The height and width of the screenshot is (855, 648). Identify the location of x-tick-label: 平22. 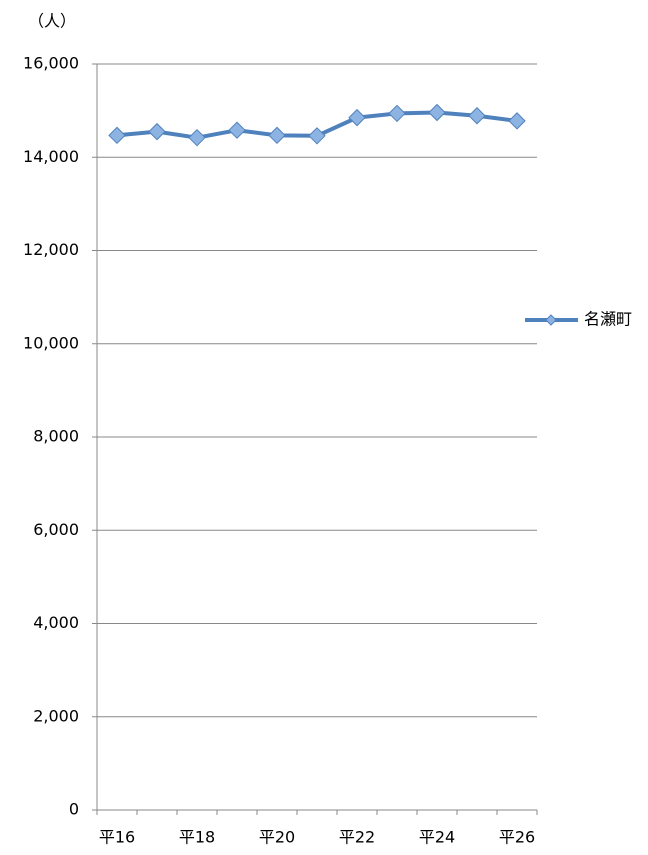
(357, 837).